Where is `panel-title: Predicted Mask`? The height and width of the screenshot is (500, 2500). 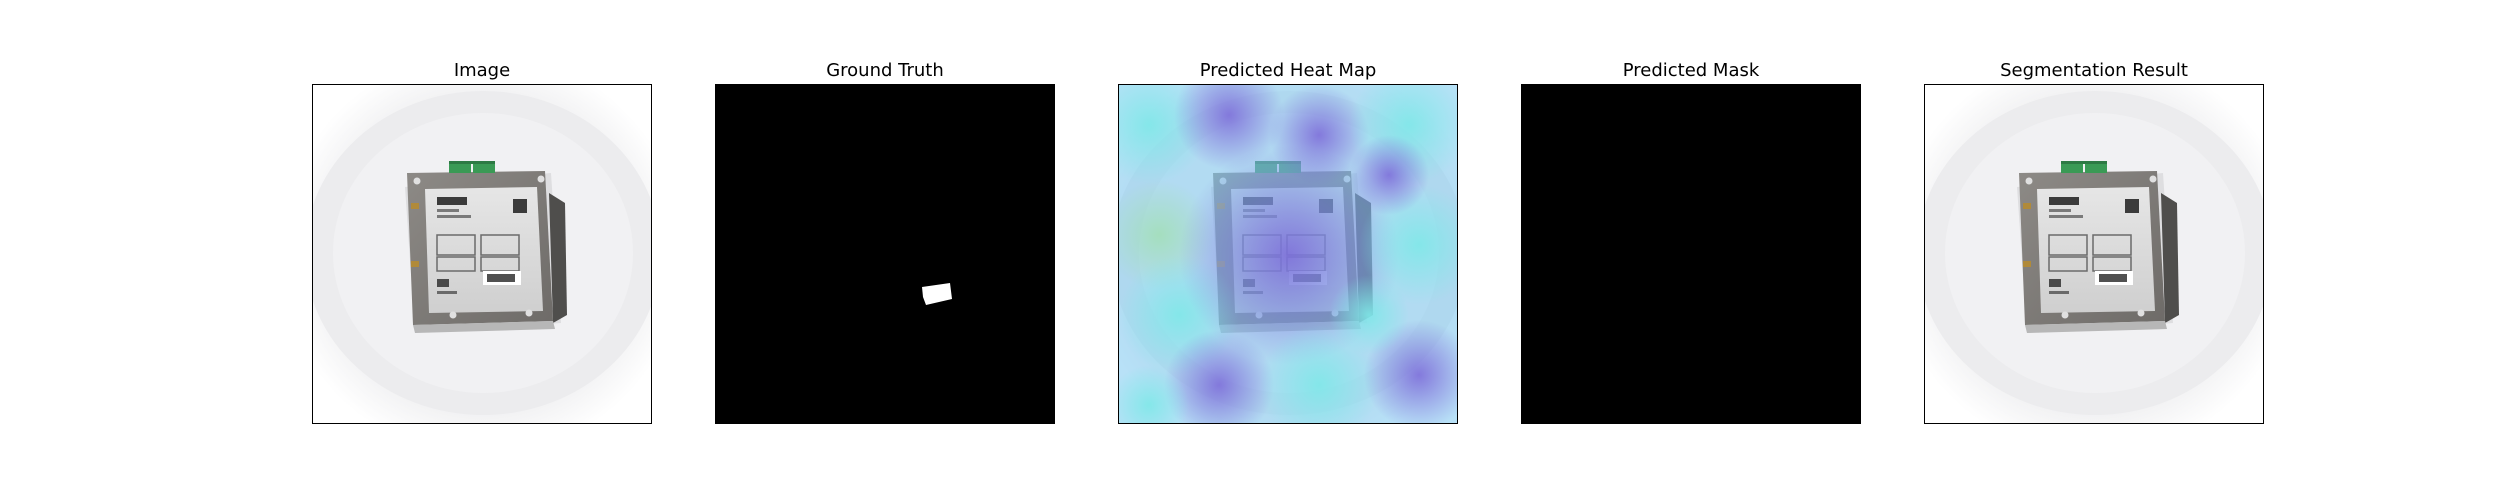
panel-title: Predicted Mask is located at coordinates (1691, 70).